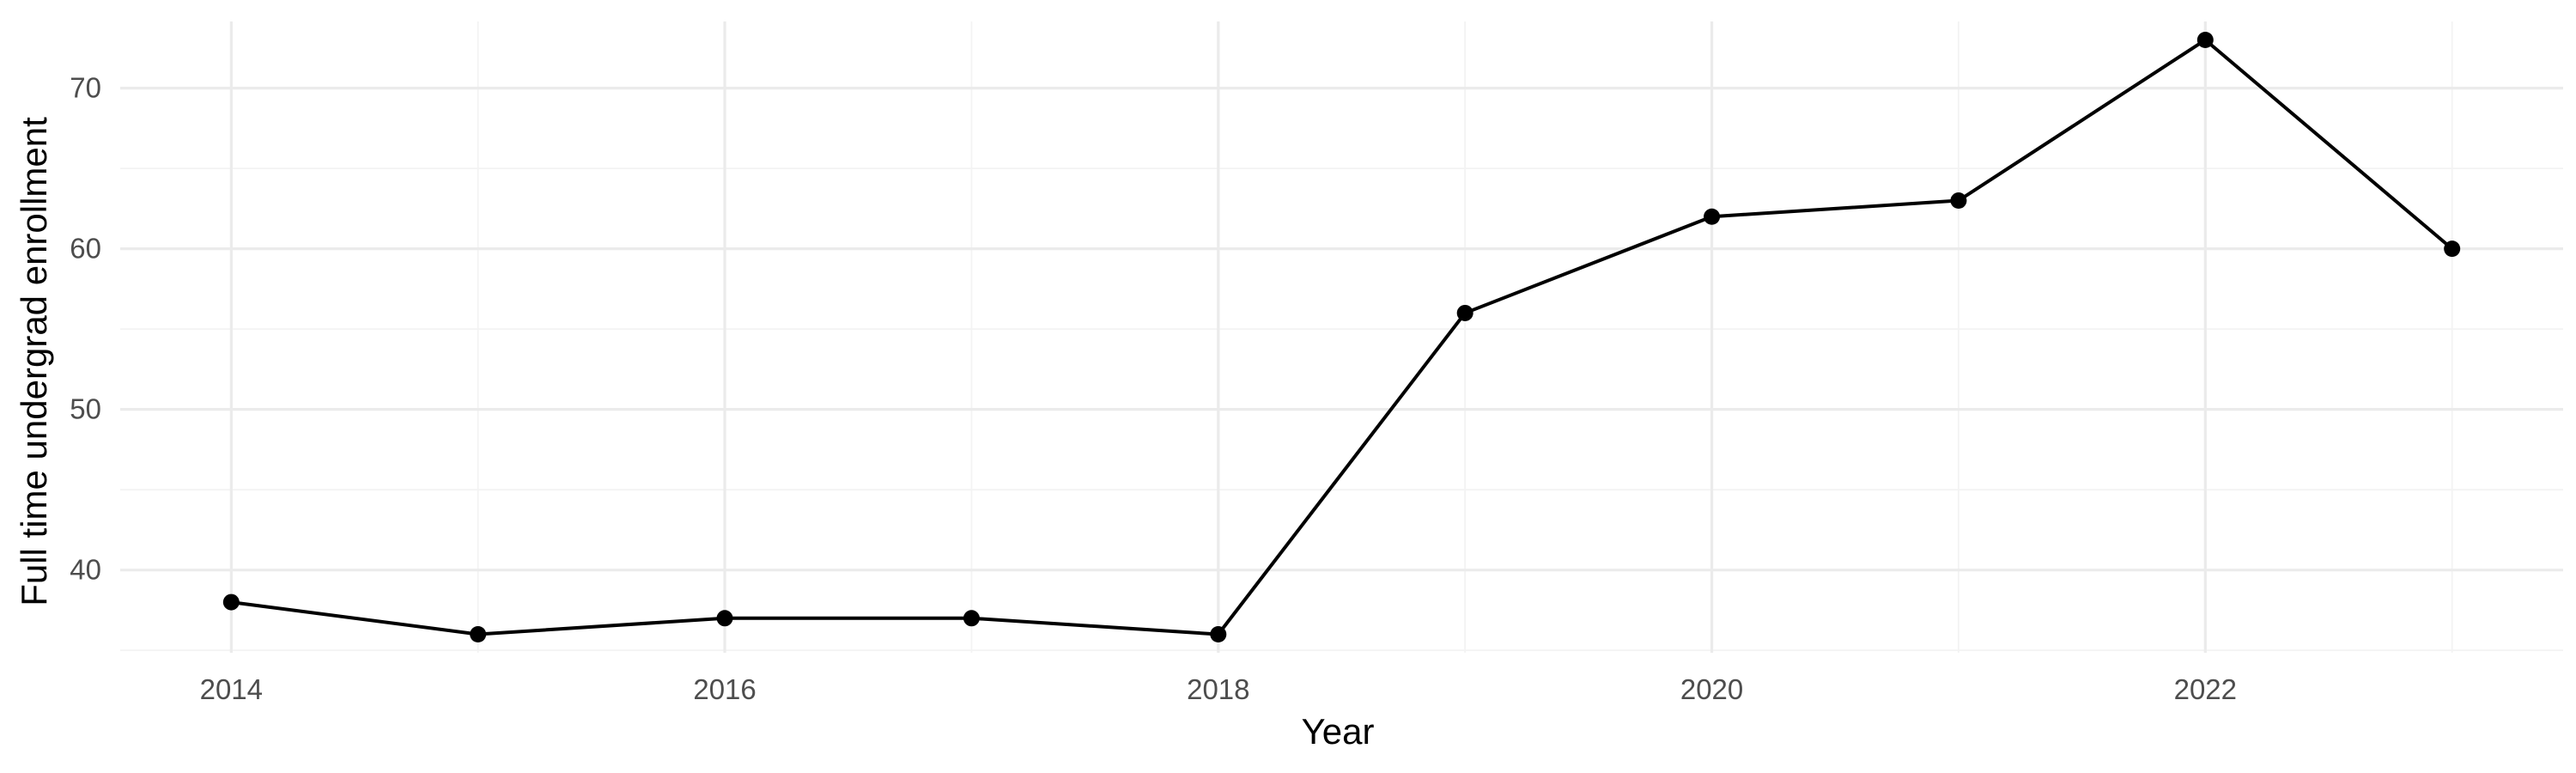 The height and width of the screenshot is (773, 2576). I want to click on x-tick-label: 2016, so click(724, 689).